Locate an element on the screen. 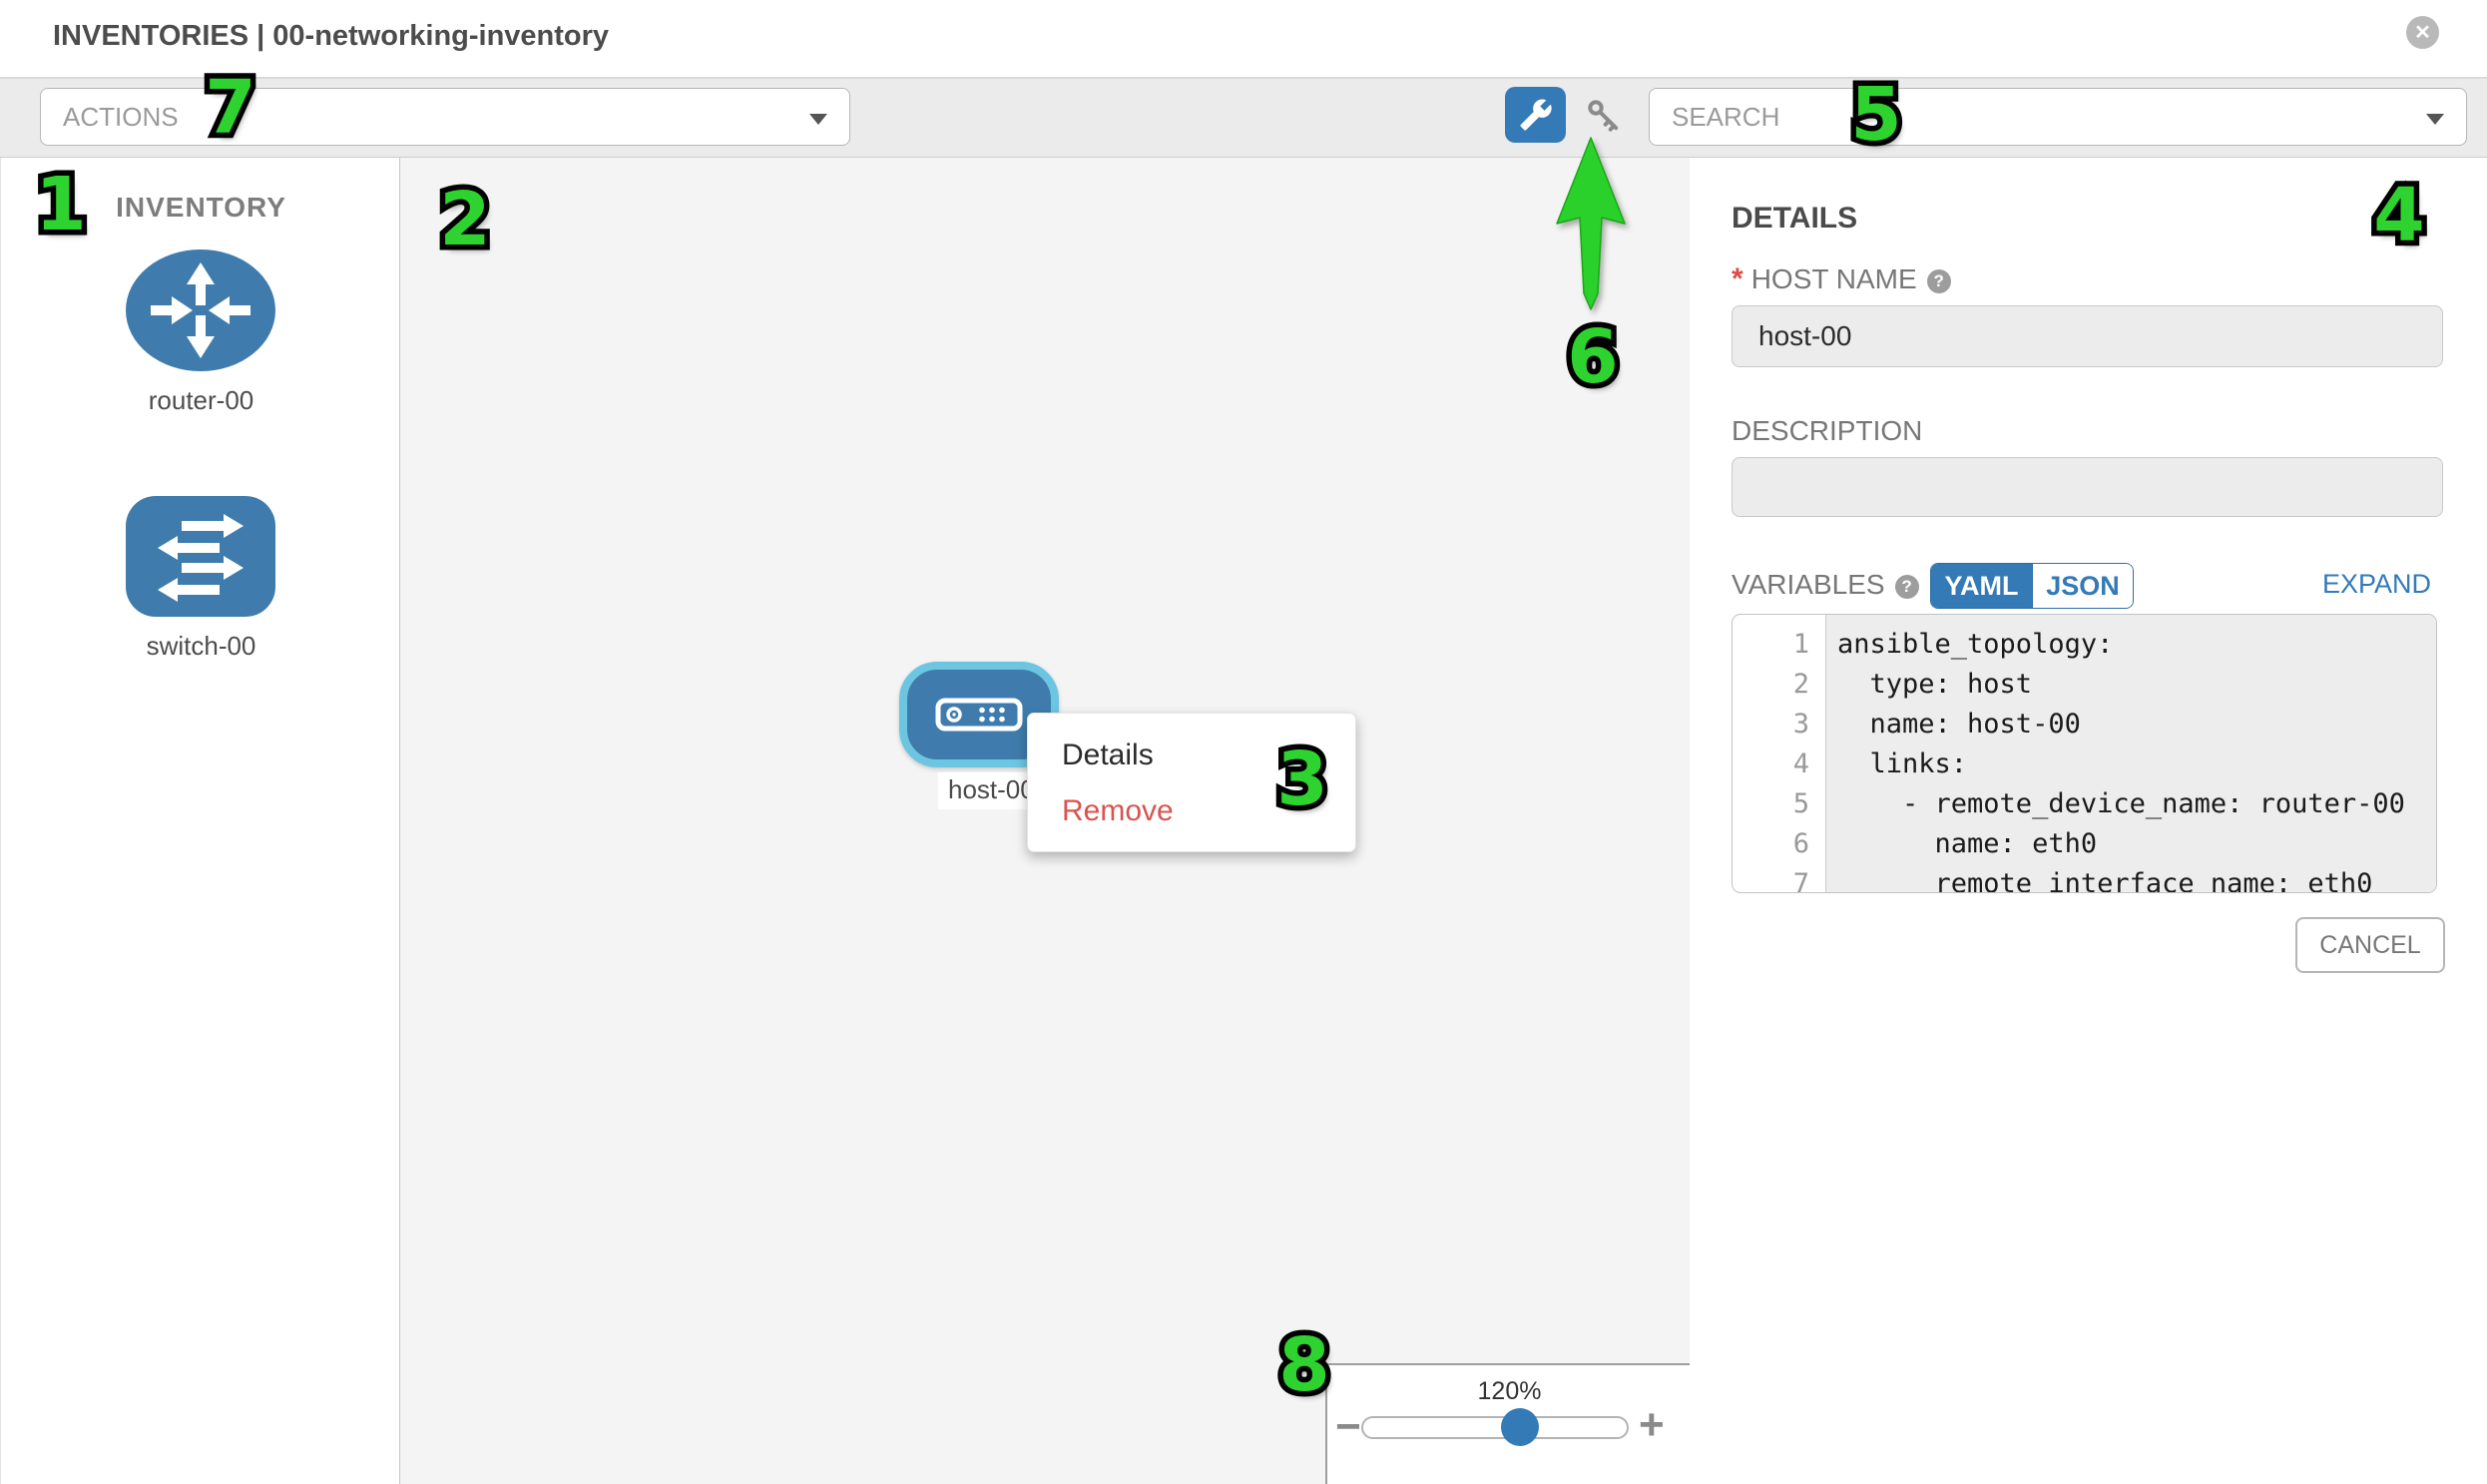 This screenshot has width=2487, height=1484. code-line: 1 ansible_topology: is located at coordinates (2084, 645).